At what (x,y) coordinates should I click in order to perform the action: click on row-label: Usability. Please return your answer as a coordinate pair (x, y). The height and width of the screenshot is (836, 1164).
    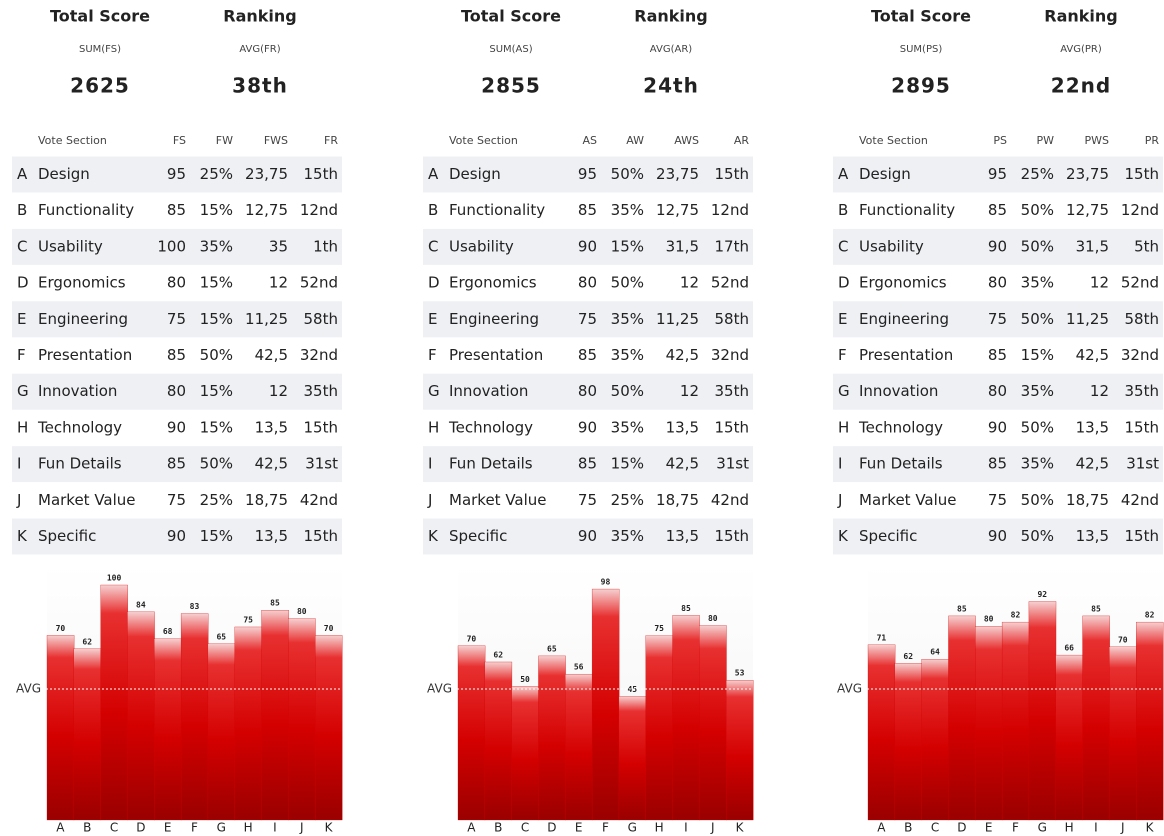
    Looking at the image, I should click on (70, 246).